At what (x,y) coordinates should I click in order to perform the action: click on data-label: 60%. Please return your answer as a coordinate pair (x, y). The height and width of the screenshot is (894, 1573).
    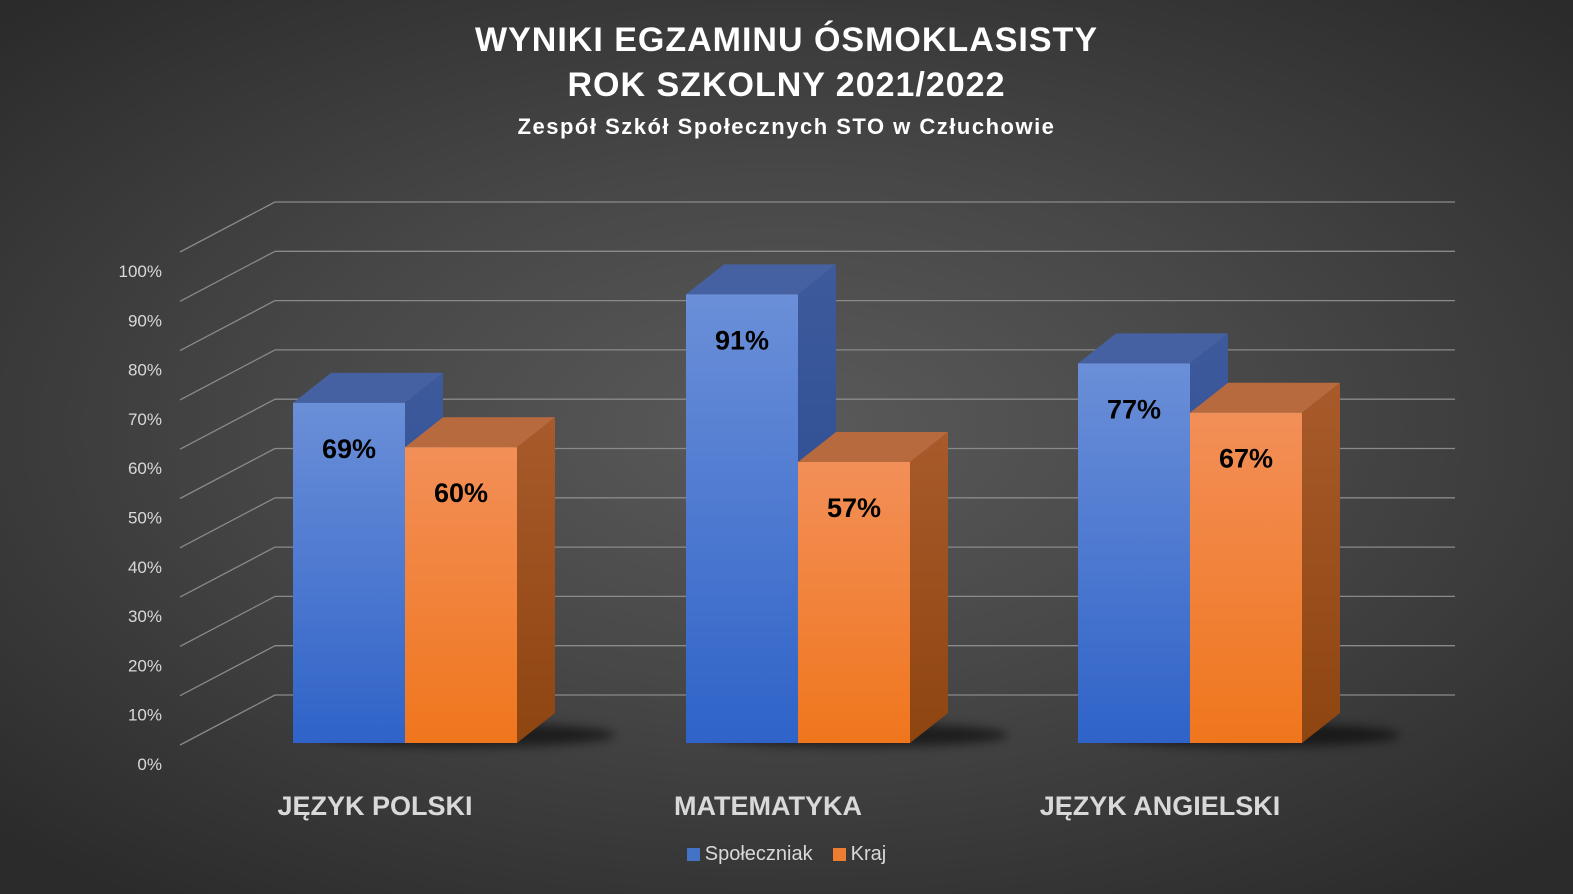
    Looking at the image, I should click on (461, 493).